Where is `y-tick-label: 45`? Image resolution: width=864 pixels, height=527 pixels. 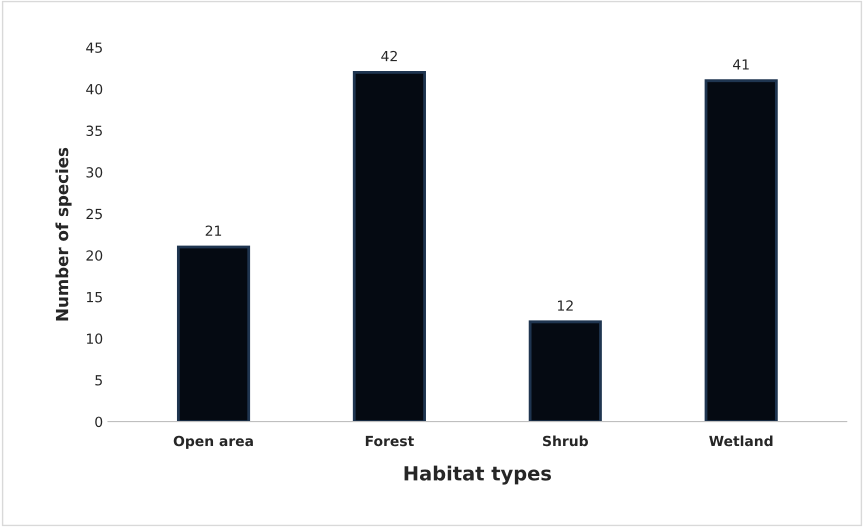 y-tick-label: 45 is located at coordinates (94, 47).